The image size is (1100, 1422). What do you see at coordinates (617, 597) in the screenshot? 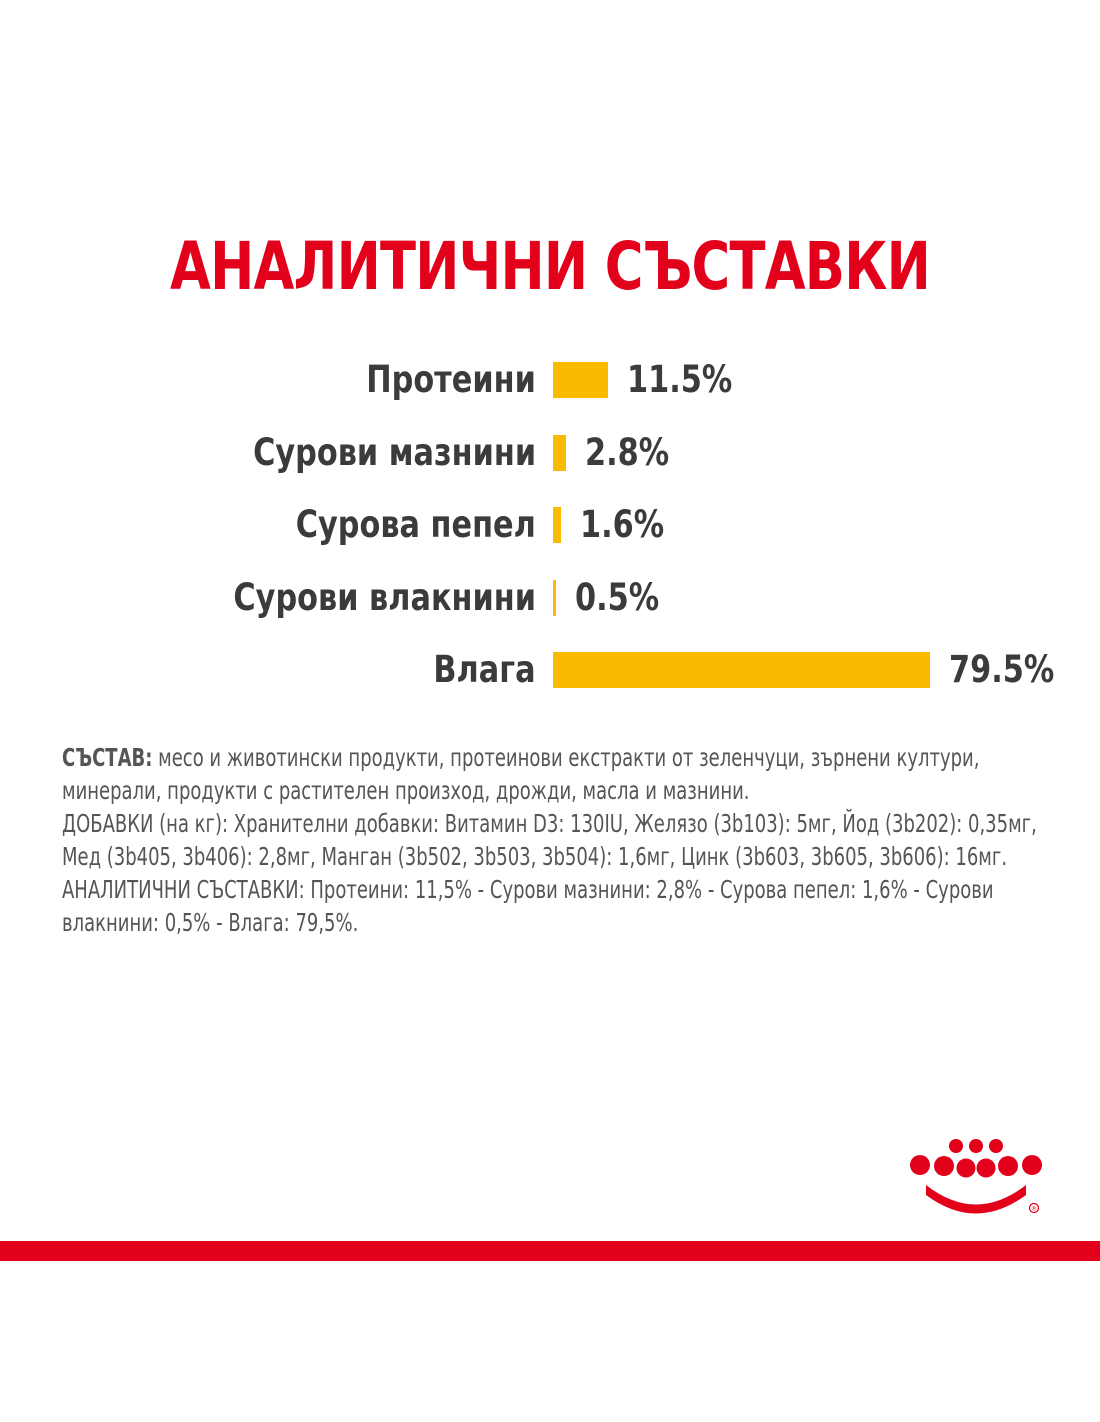
I see `data-label: 0.5%` at bounding box center [617, 597].